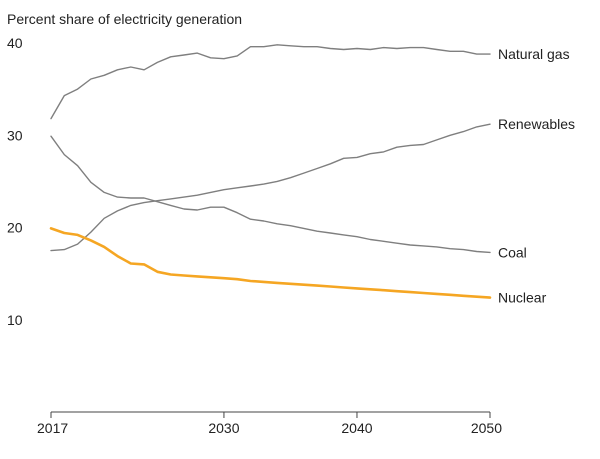 The height and width of the screenshot is (459, 600). Describe the element at coordinates (270, 82) in the screenshot. I see `series-line-natural-gas` at that location.